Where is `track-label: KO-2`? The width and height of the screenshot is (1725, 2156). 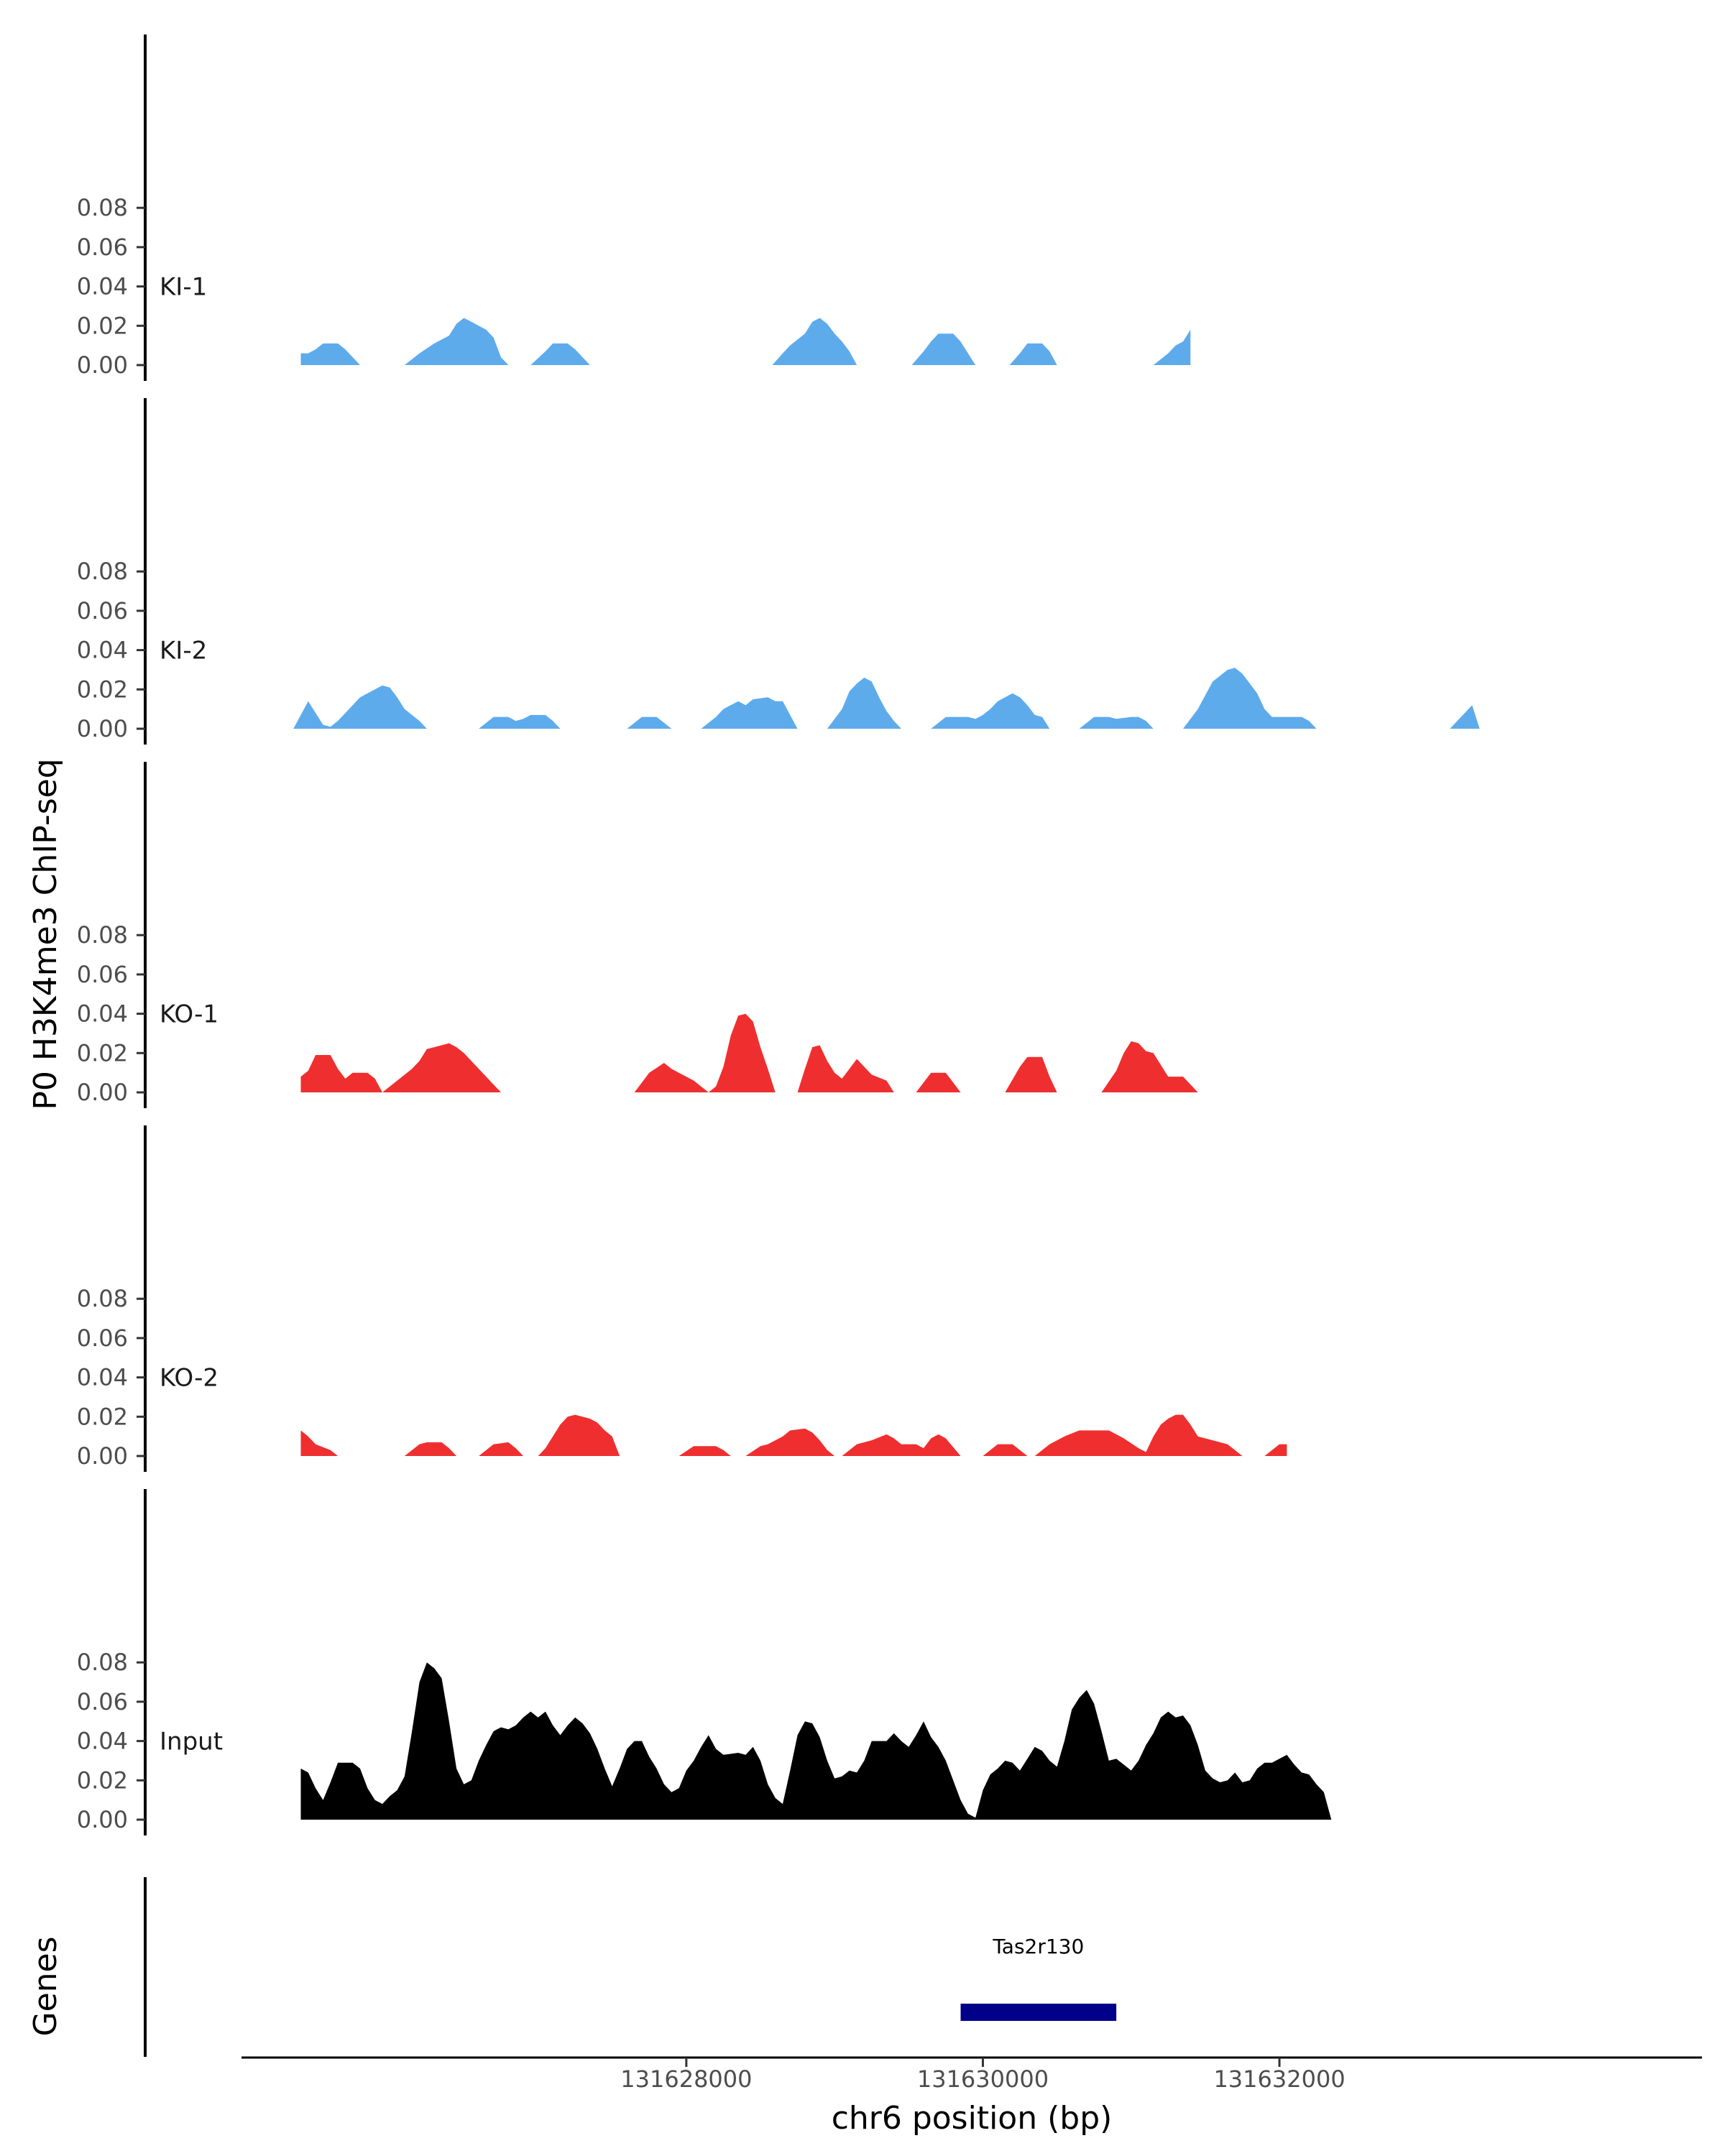 track-label: KO-2 is located at coordinates (189, 1379).